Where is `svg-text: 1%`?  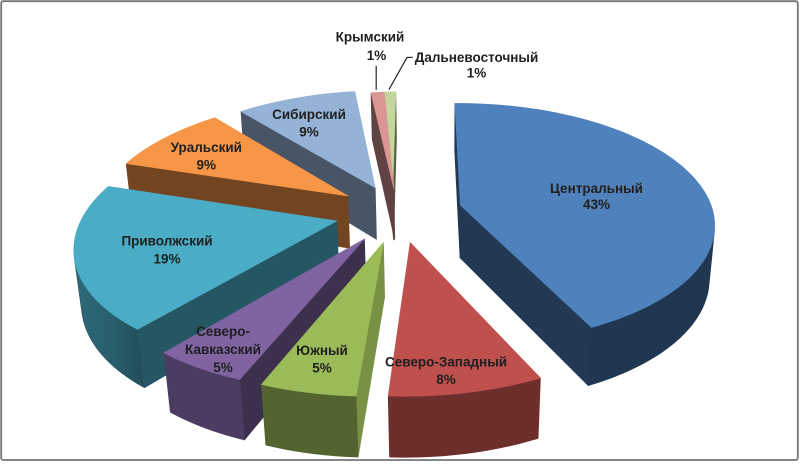
svg-text: 1% is located at coordinates (377, 55).